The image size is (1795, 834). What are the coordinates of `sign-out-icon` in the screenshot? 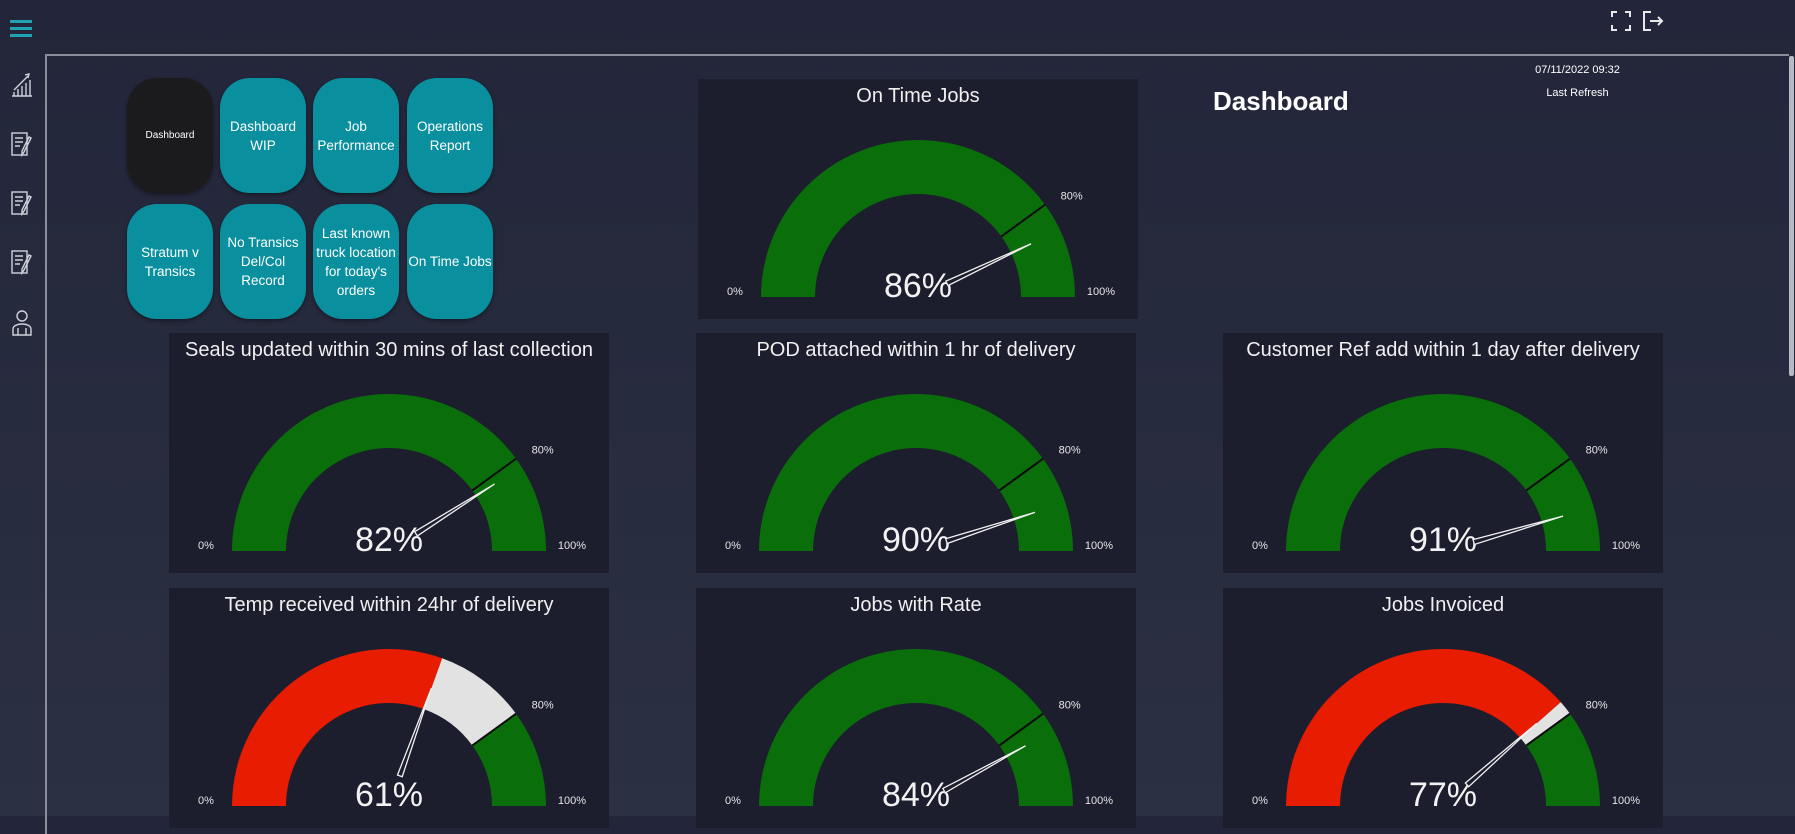 It's located at (1653, 21).